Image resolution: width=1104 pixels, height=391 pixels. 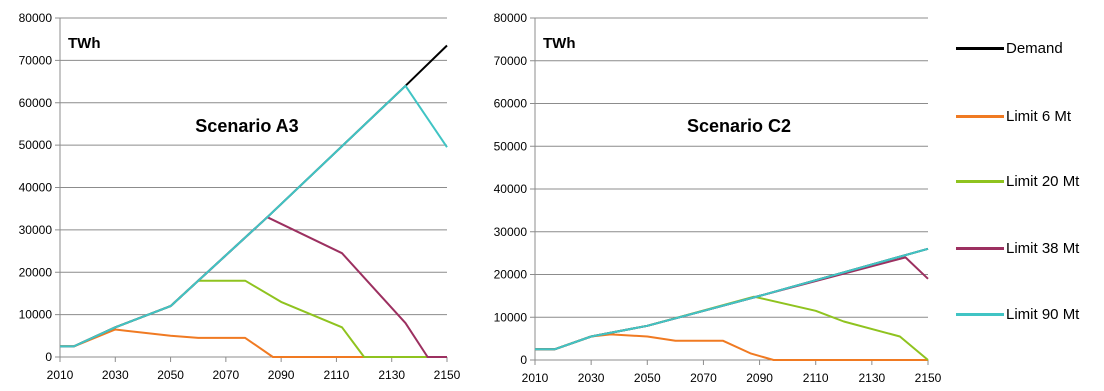 I want to click on legend-item-limit-38: Limit 38 Mt, so click(x=1017, y=248).